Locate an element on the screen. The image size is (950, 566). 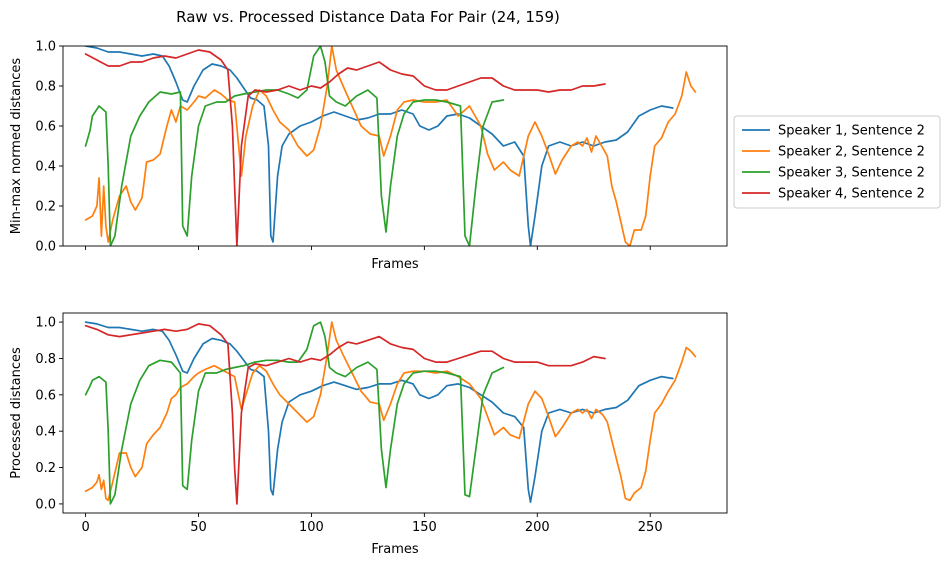
legend-entry: Speaker 1, Sentence 2 is located at coordinates (851, 131).